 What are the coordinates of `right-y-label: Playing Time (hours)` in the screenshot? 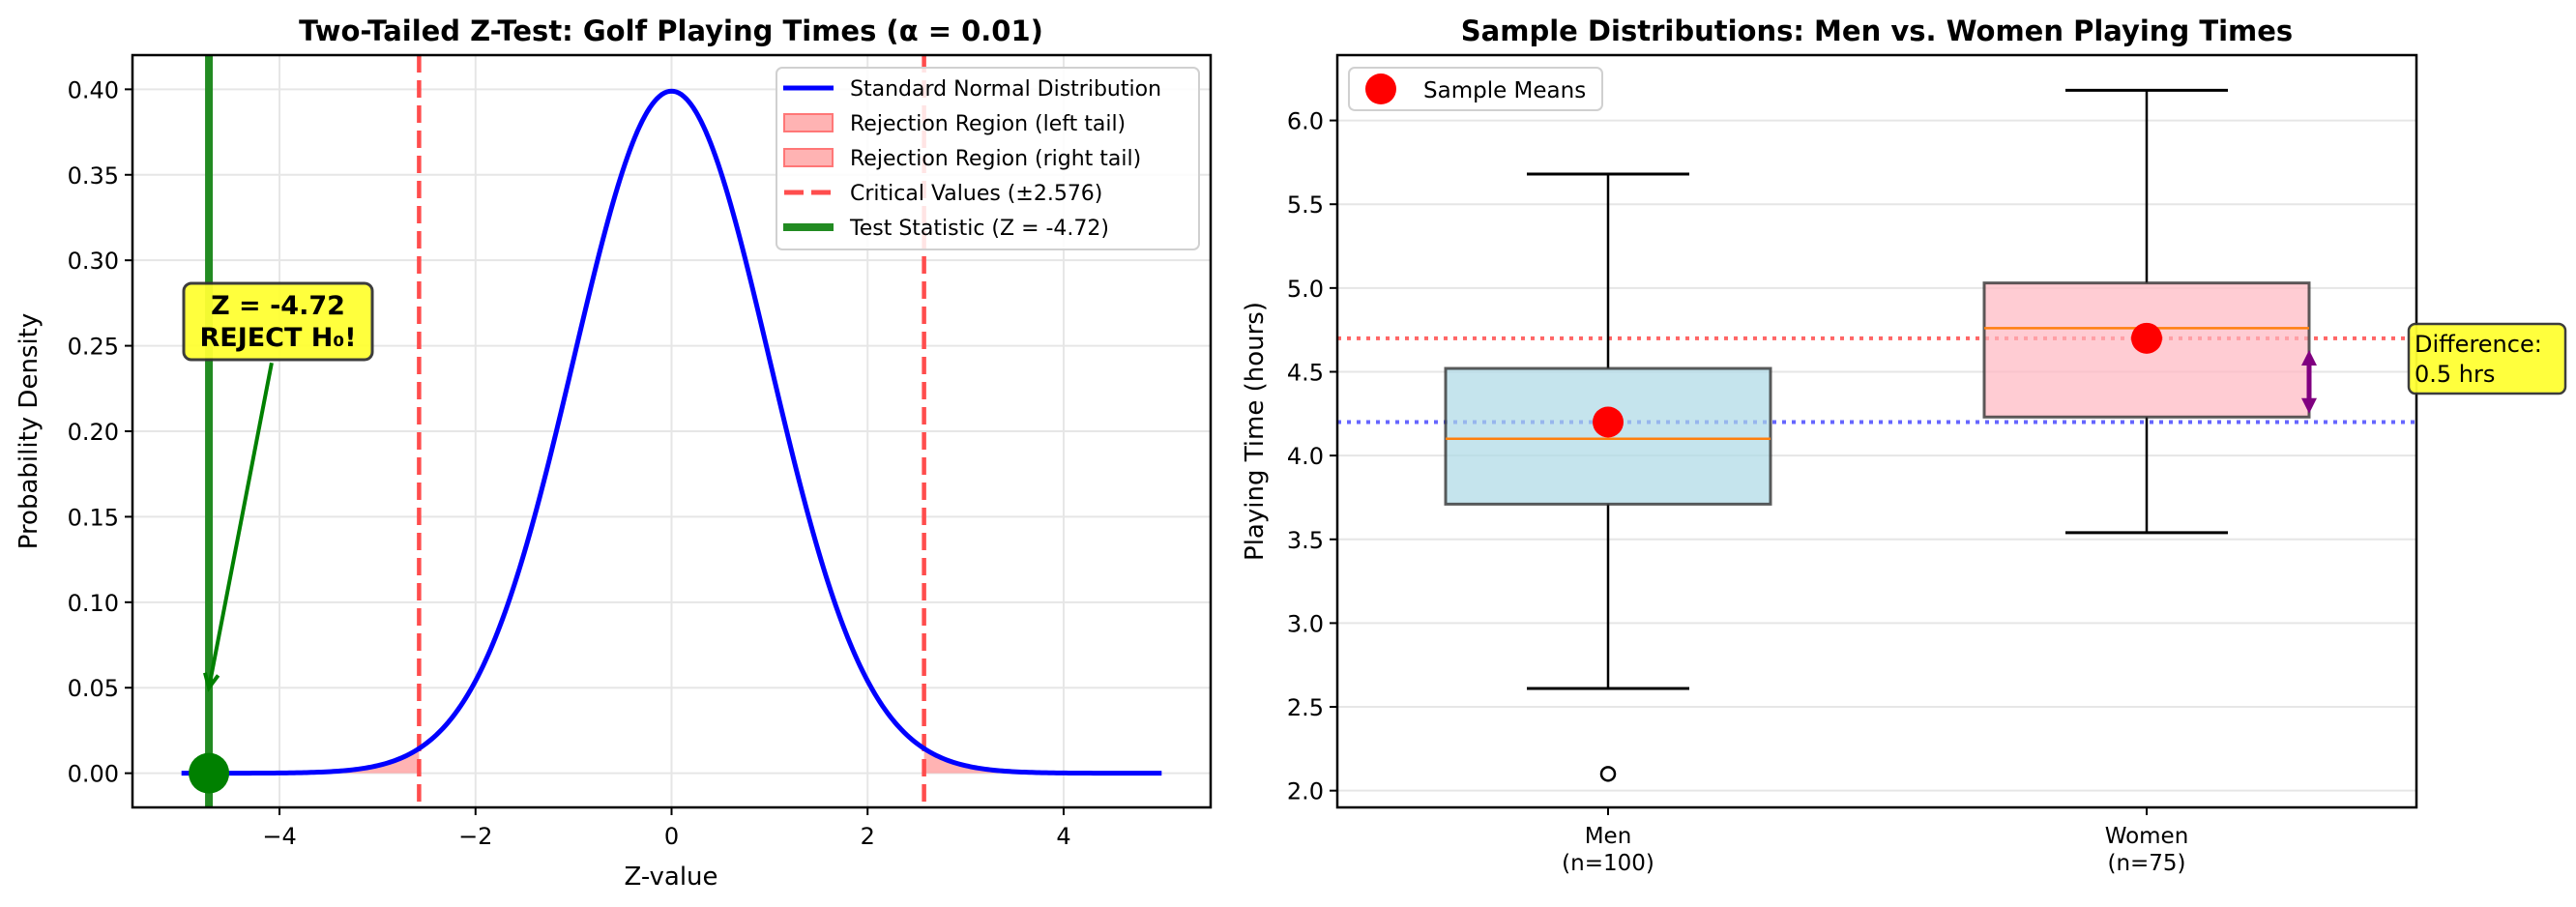 It's located at (1255, 431).